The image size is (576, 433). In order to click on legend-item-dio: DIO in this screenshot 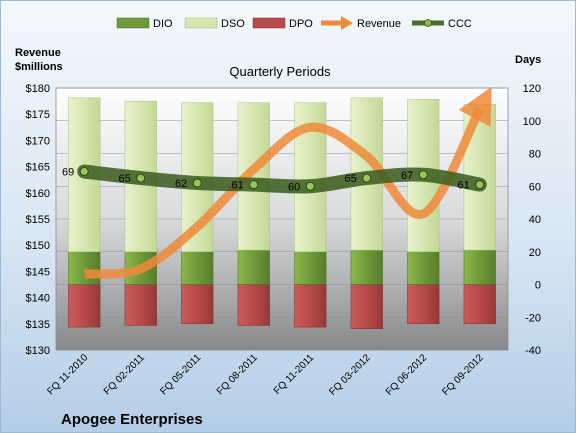, I will do `click(144, 23)`.